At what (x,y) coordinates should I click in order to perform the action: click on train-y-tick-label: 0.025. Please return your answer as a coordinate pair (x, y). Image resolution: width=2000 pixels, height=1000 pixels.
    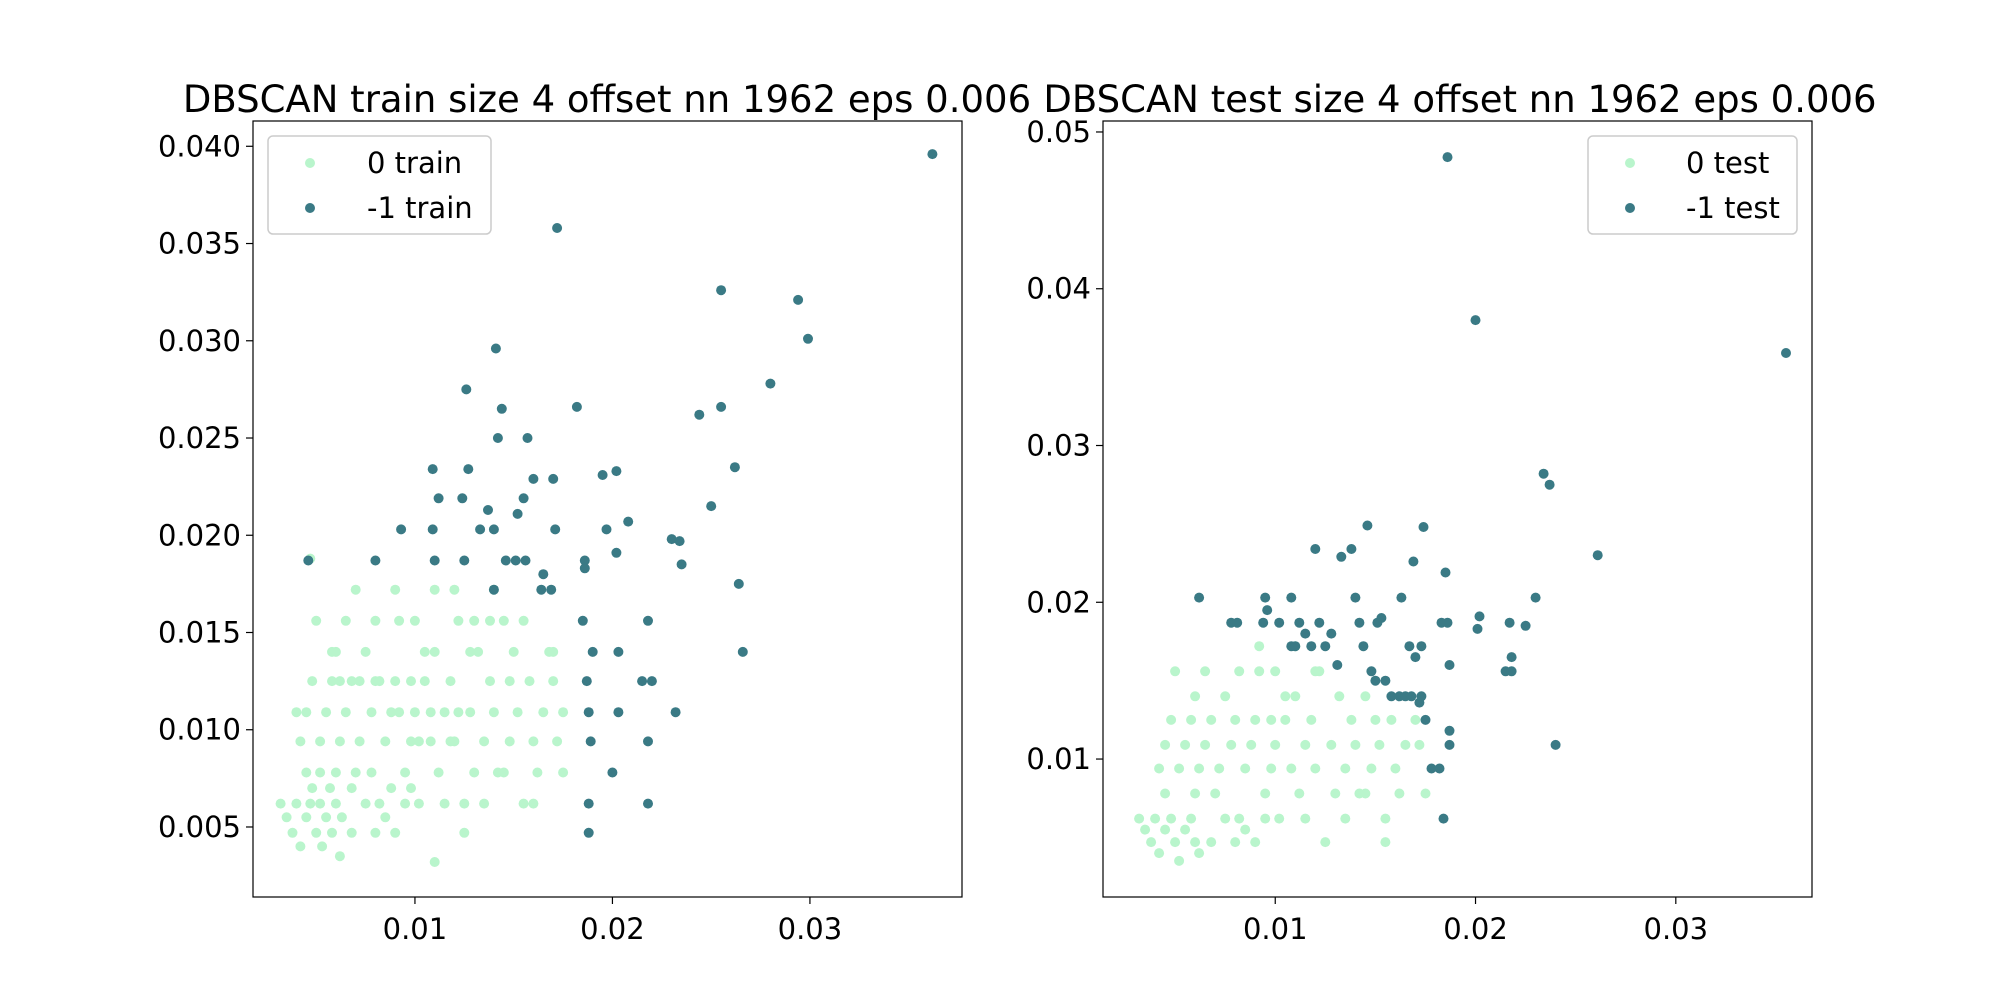
    Looking at the image, I should click on (199, 438).